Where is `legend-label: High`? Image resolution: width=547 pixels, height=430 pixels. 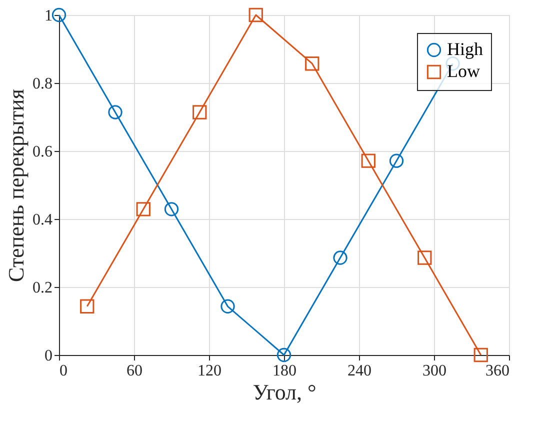 legend-label: High is located at coordinates (465, 49).